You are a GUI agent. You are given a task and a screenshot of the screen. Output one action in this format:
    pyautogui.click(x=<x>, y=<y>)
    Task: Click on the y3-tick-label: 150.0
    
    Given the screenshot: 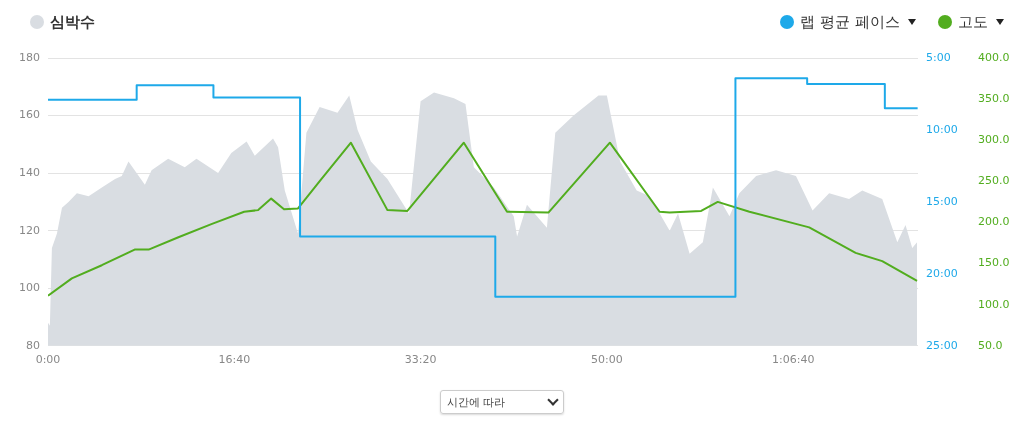 What is the action you would take?
    pyautogui.click(x=994, y=263)
    